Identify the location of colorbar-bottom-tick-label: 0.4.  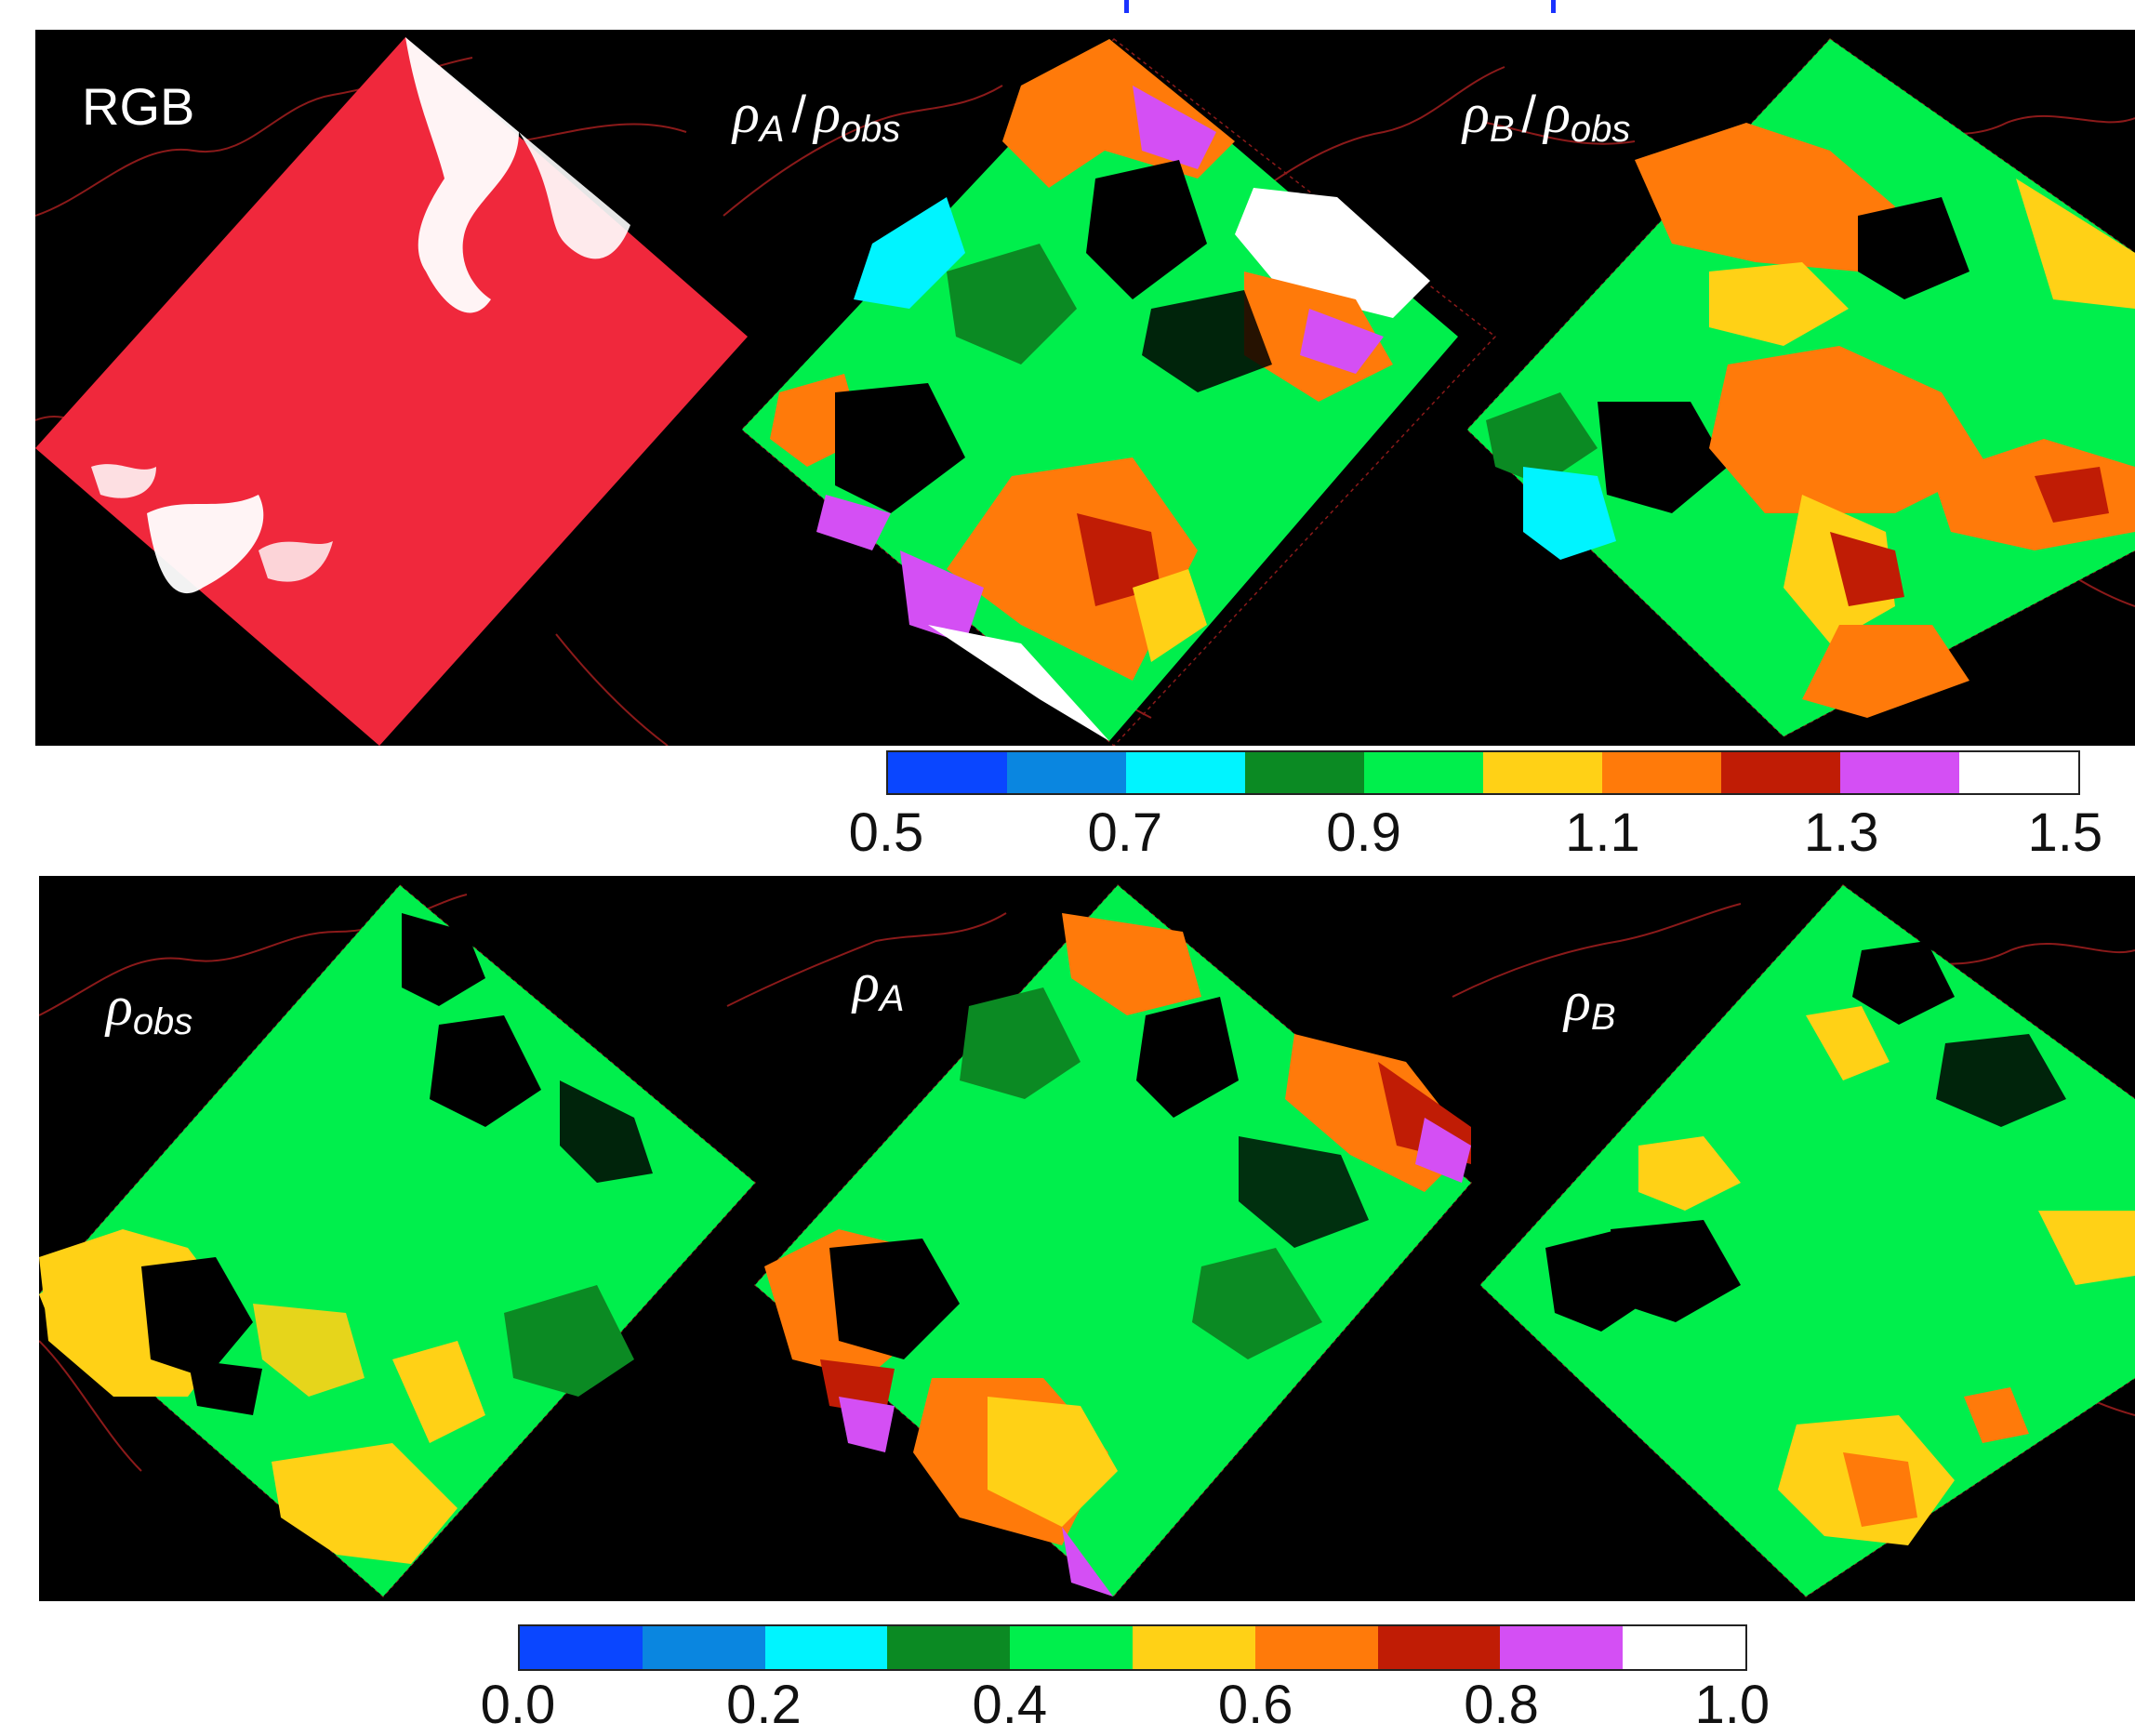
(1010, 1705).